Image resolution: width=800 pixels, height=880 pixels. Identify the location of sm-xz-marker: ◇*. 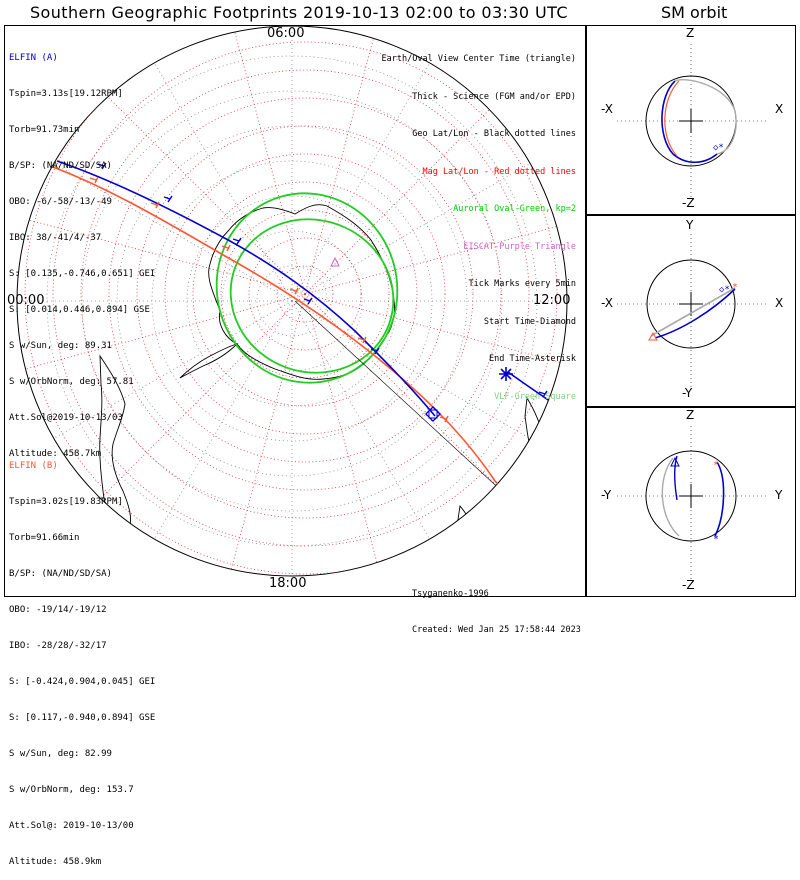
(718, 148).